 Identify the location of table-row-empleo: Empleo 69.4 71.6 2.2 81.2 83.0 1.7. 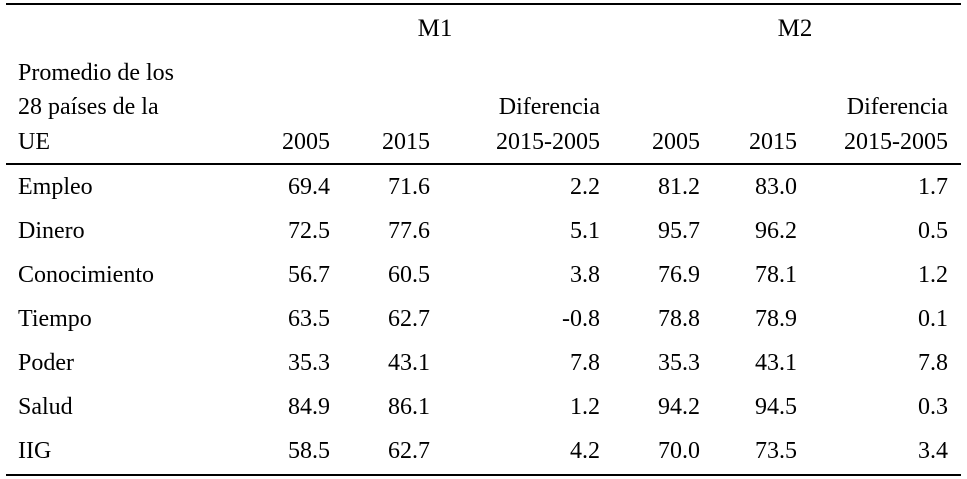
(483, 187).